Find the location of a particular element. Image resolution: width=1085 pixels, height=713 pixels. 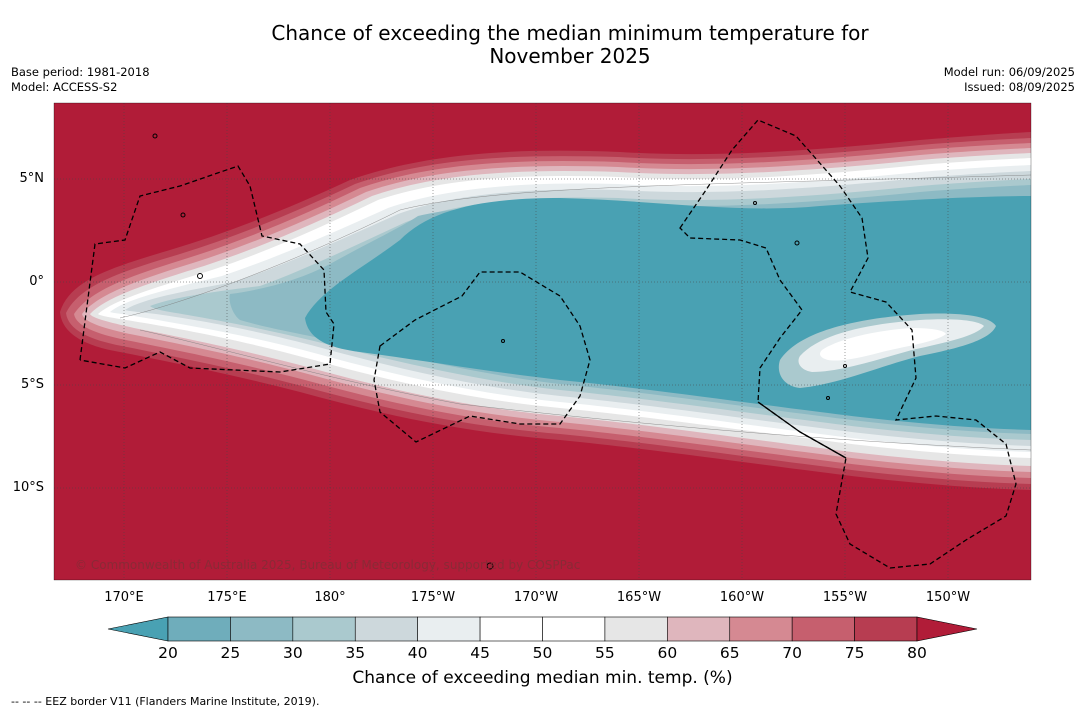

colorbar is located at coordinates (542, 629).